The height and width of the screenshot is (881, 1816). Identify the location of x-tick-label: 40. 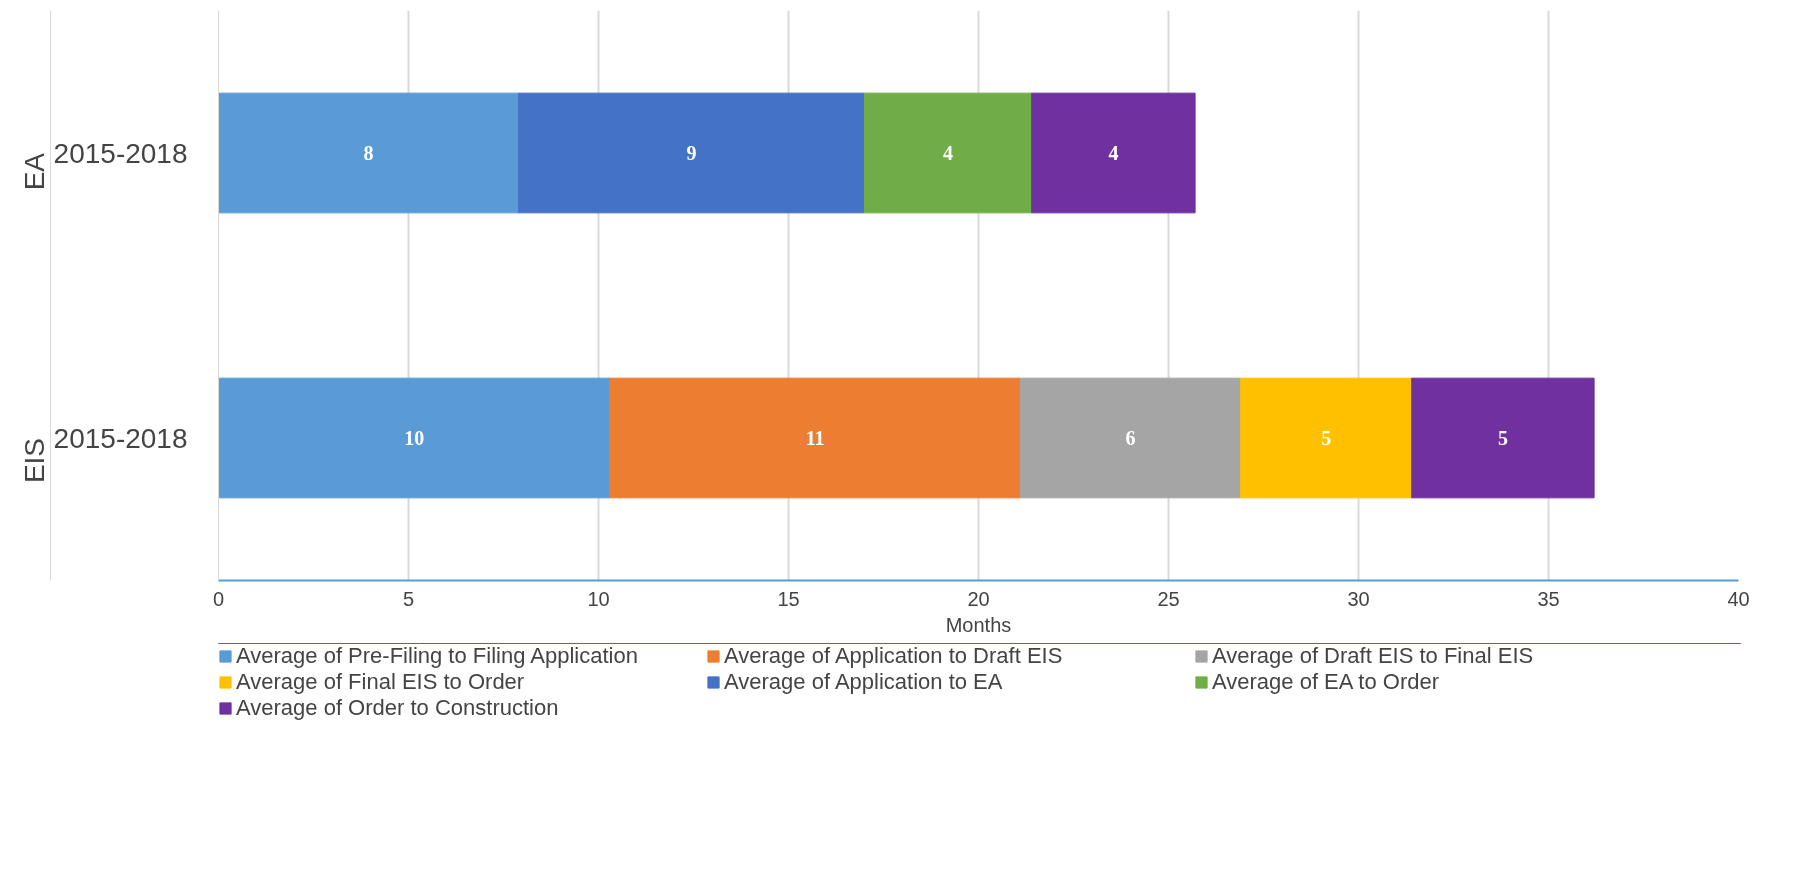
(1738, 598).